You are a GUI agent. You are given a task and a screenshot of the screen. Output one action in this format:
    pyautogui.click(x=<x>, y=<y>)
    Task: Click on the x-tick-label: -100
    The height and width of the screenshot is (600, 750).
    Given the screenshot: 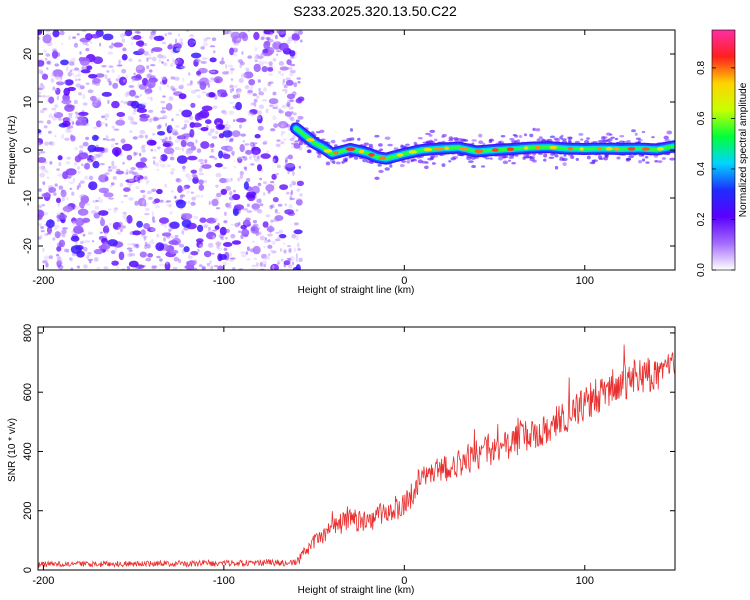 What is the action you would take?
    pyautogui.click(x=224, y=581)
    